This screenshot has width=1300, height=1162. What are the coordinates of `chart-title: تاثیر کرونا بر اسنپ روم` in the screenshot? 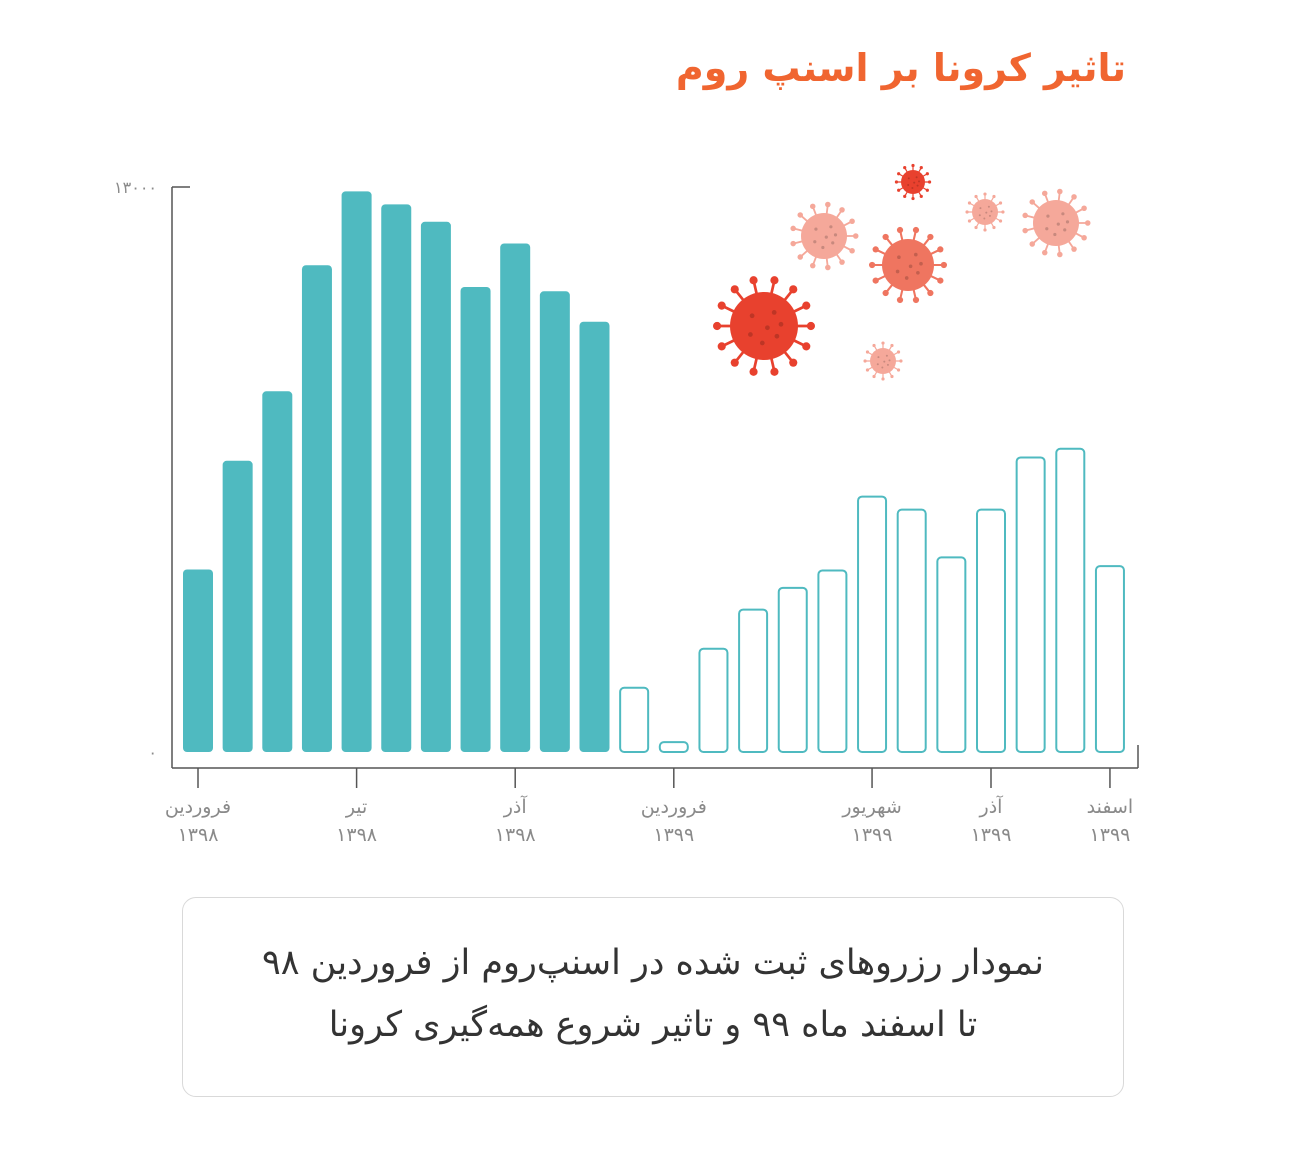 It's located at (900, 68).